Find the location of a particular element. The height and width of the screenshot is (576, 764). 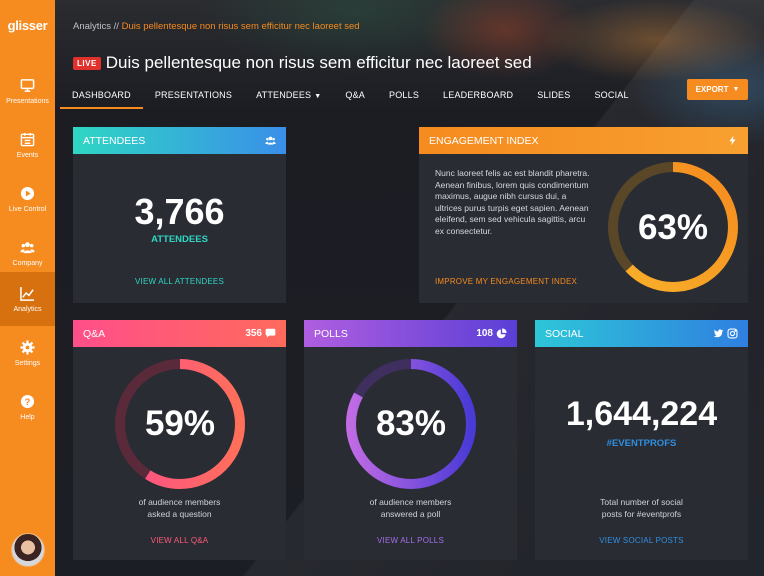

app-logo: glisser is located at coordinates (27, 25).